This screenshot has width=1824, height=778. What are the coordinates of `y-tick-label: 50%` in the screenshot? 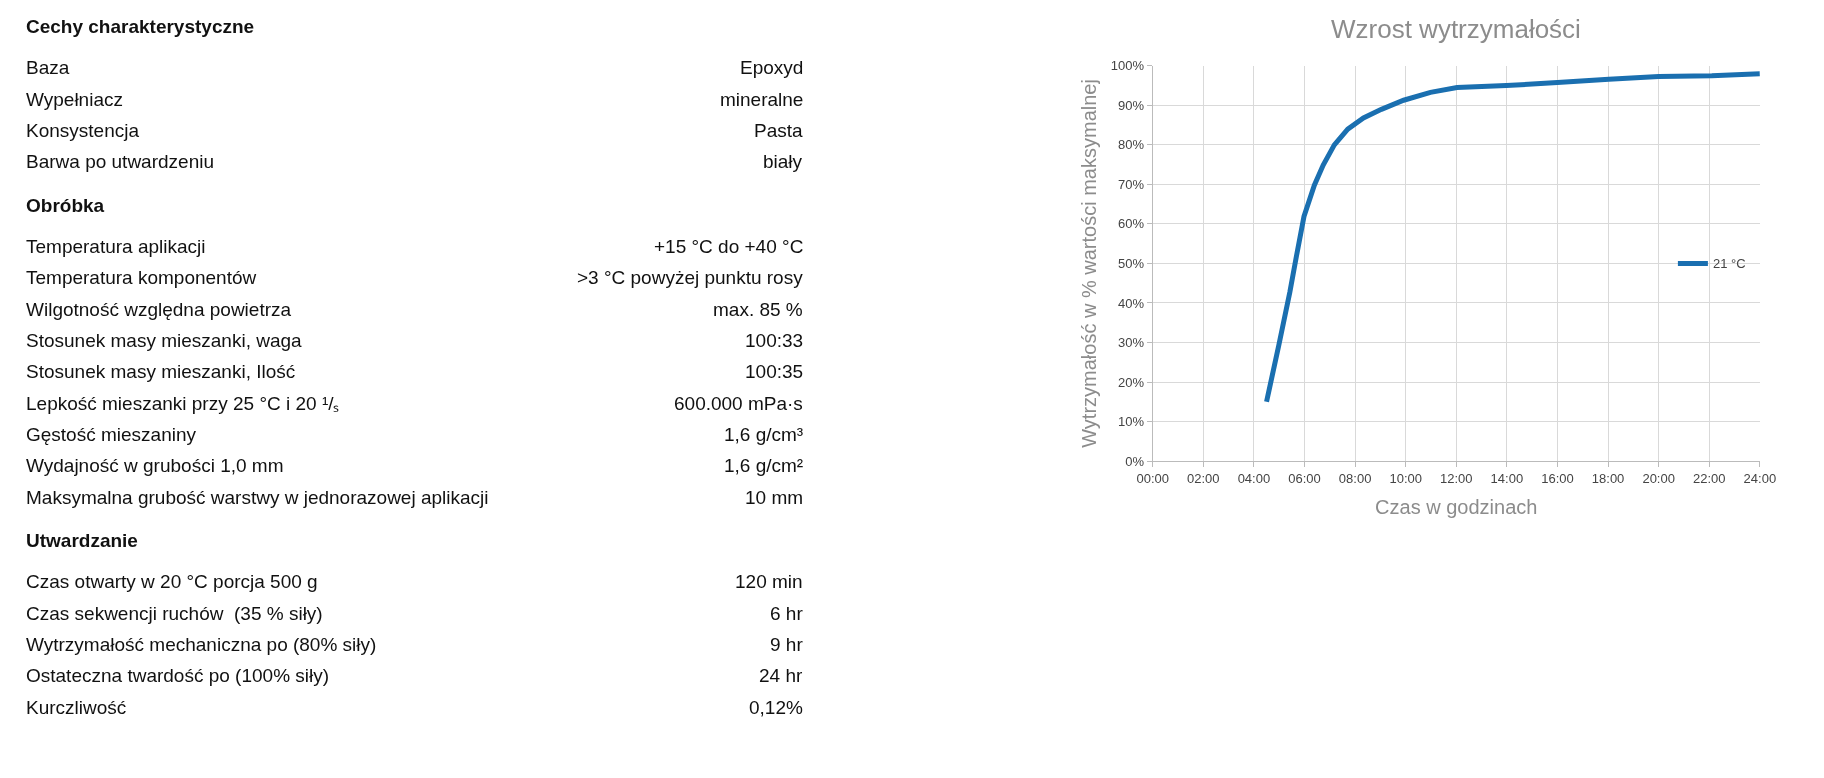 It's located at (1131, 264).